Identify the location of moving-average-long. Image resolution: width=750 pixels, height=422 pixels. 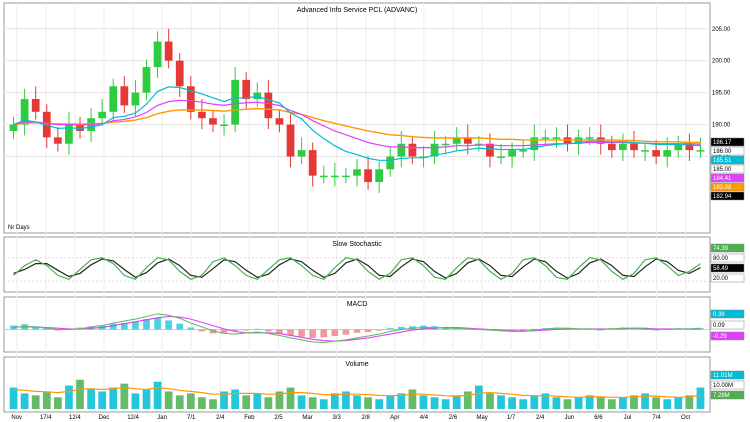
(357, 125).